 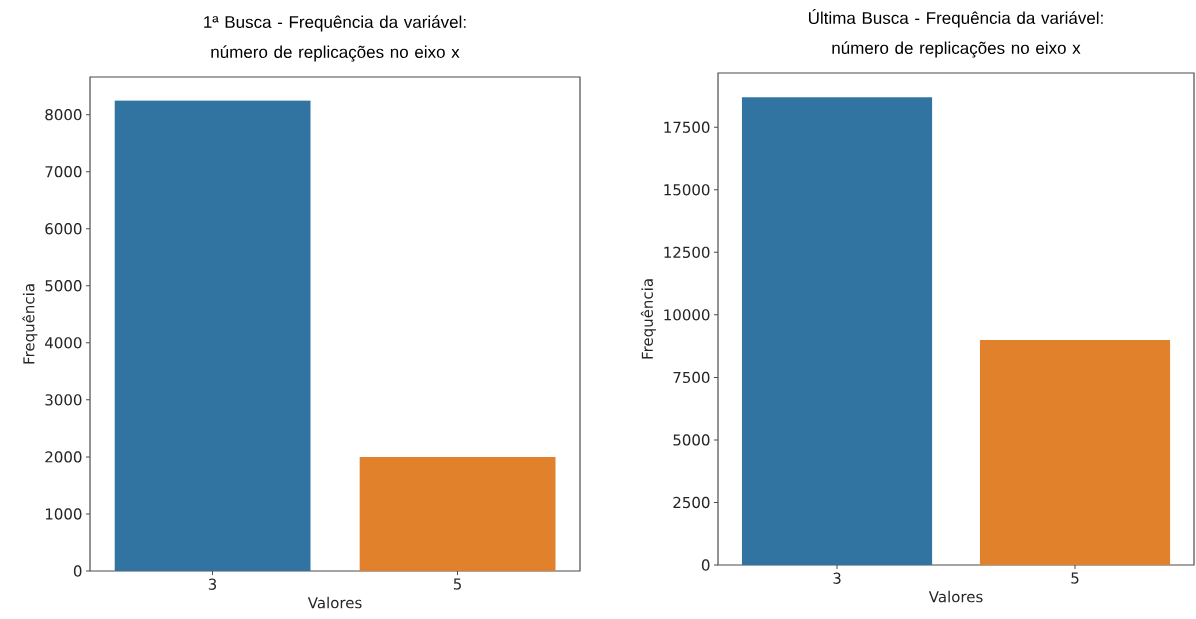 What do you see at coordinates (691, 502) in the screenshot?
I see `y-tick-label: 2500` at bounding box center [691, 502].